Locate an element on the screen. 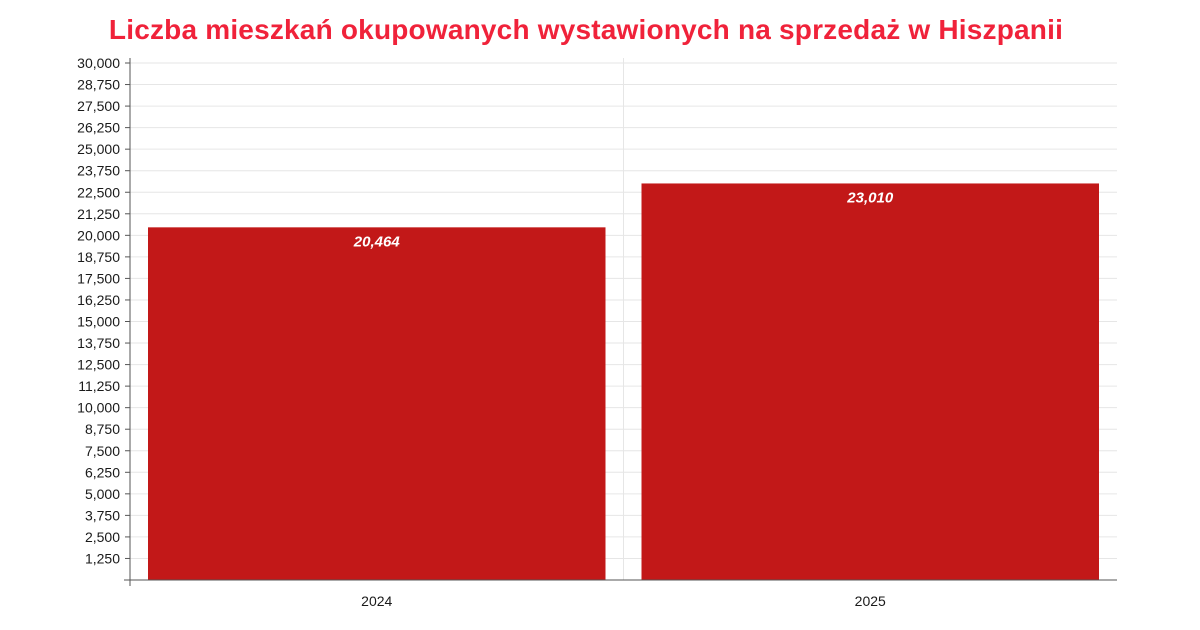 This screenshot has width=1200, height=630. y-tick-label: 21,250 is located at coordinates (98, 214).